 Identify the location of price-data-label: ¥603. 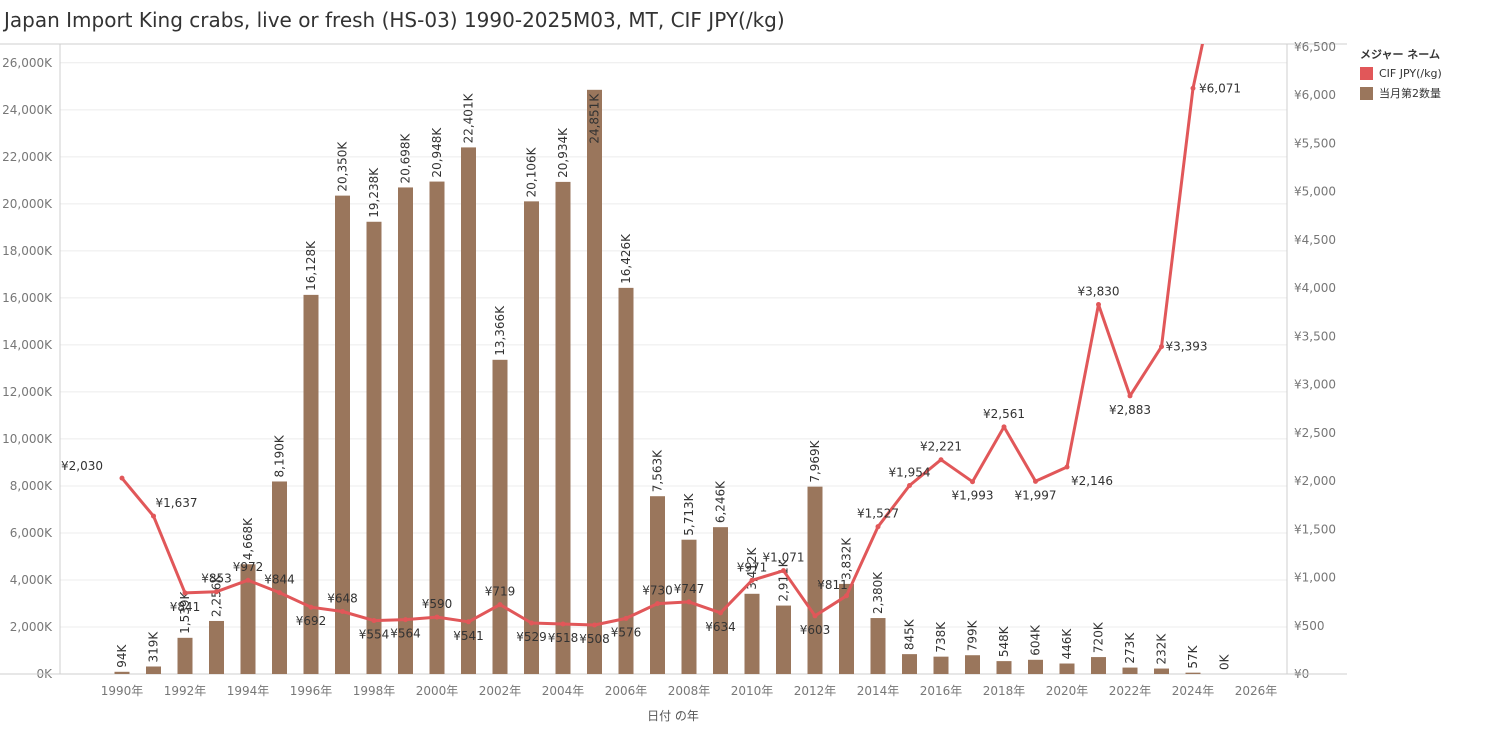
(815, 630).